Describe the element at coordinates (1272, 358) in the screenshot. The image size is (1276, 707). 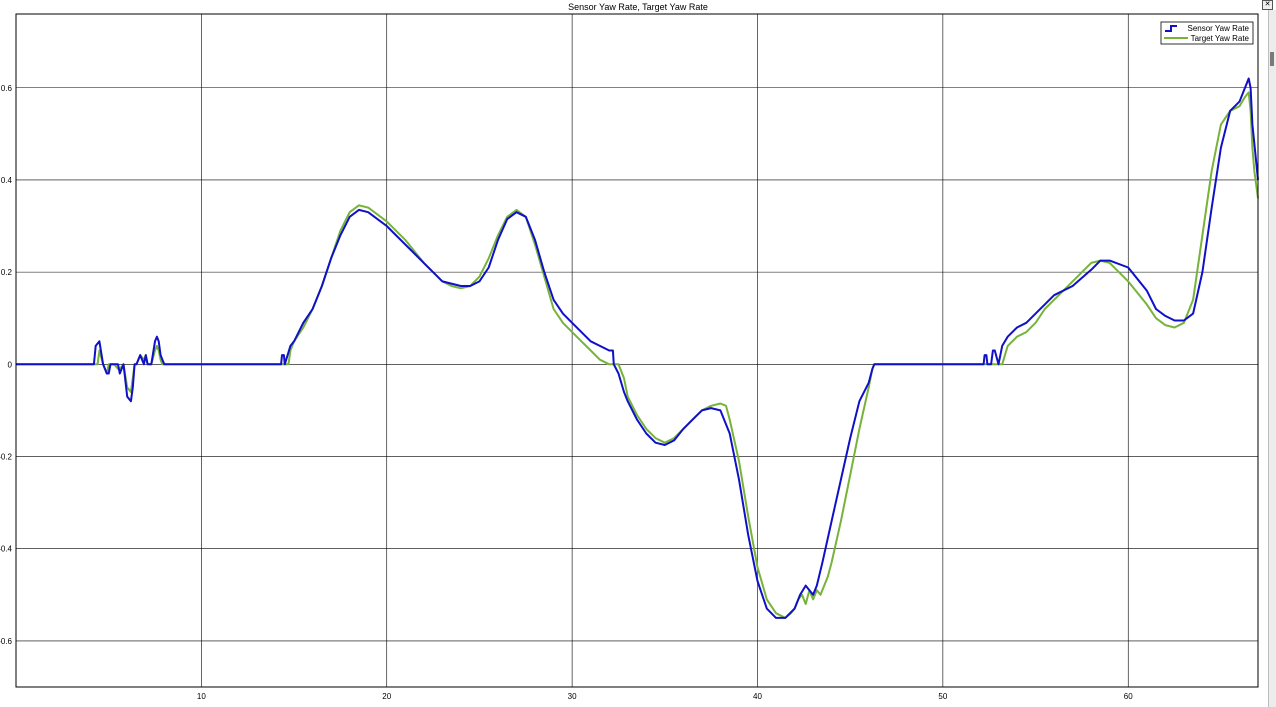
I see `side-scroll-strip` at that location.